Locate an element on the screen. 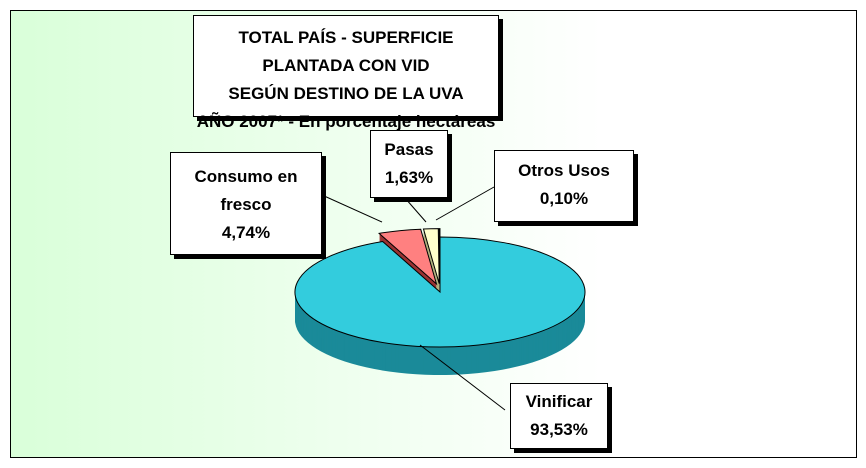 This screenshot has height=468, width=866. data-label: Pasas 1,63% is located at coordinates (409, 164).